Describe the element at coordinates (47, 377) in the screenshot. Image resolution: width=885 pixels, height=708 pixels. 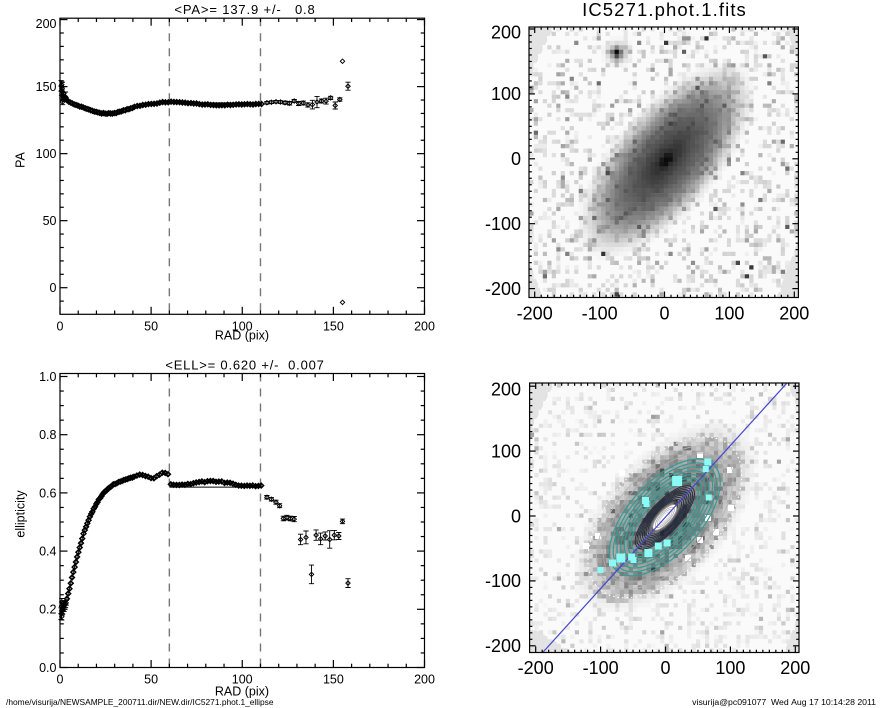
I see `svg-text: 1.0` at that location.